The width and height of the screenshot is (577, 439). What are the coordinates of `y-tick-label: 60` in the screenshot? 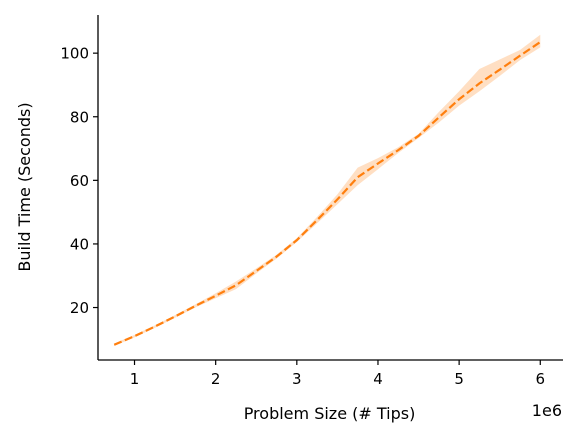 It's located at (79, 181).